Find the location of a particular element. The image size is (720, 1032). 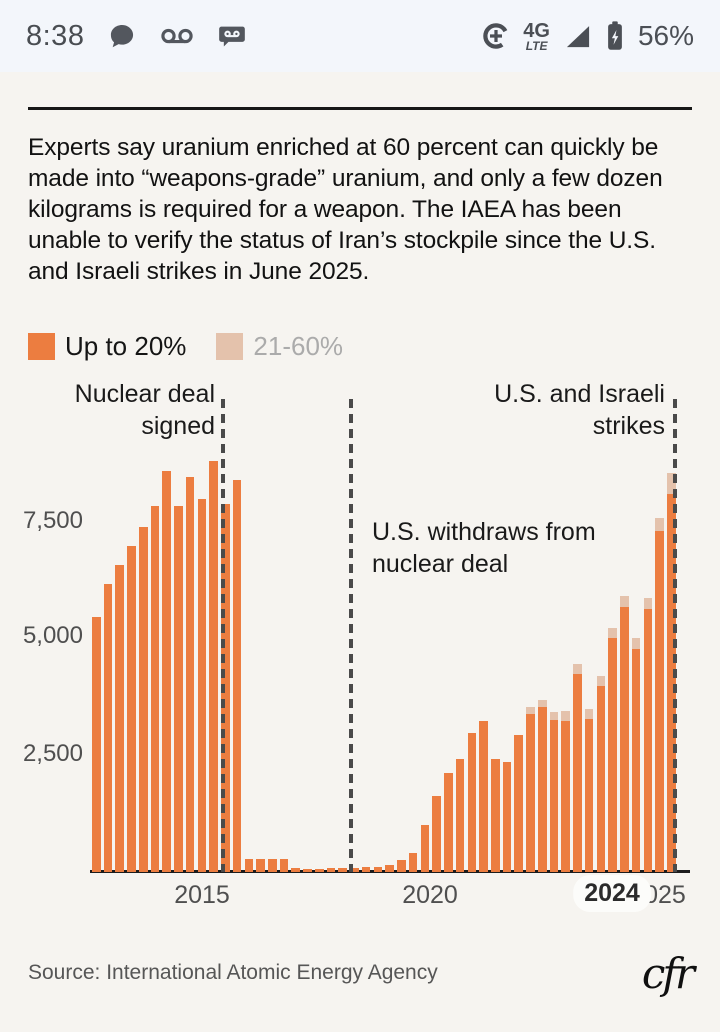

event-line-us-withdrawal is located at coordinates (351, 635).